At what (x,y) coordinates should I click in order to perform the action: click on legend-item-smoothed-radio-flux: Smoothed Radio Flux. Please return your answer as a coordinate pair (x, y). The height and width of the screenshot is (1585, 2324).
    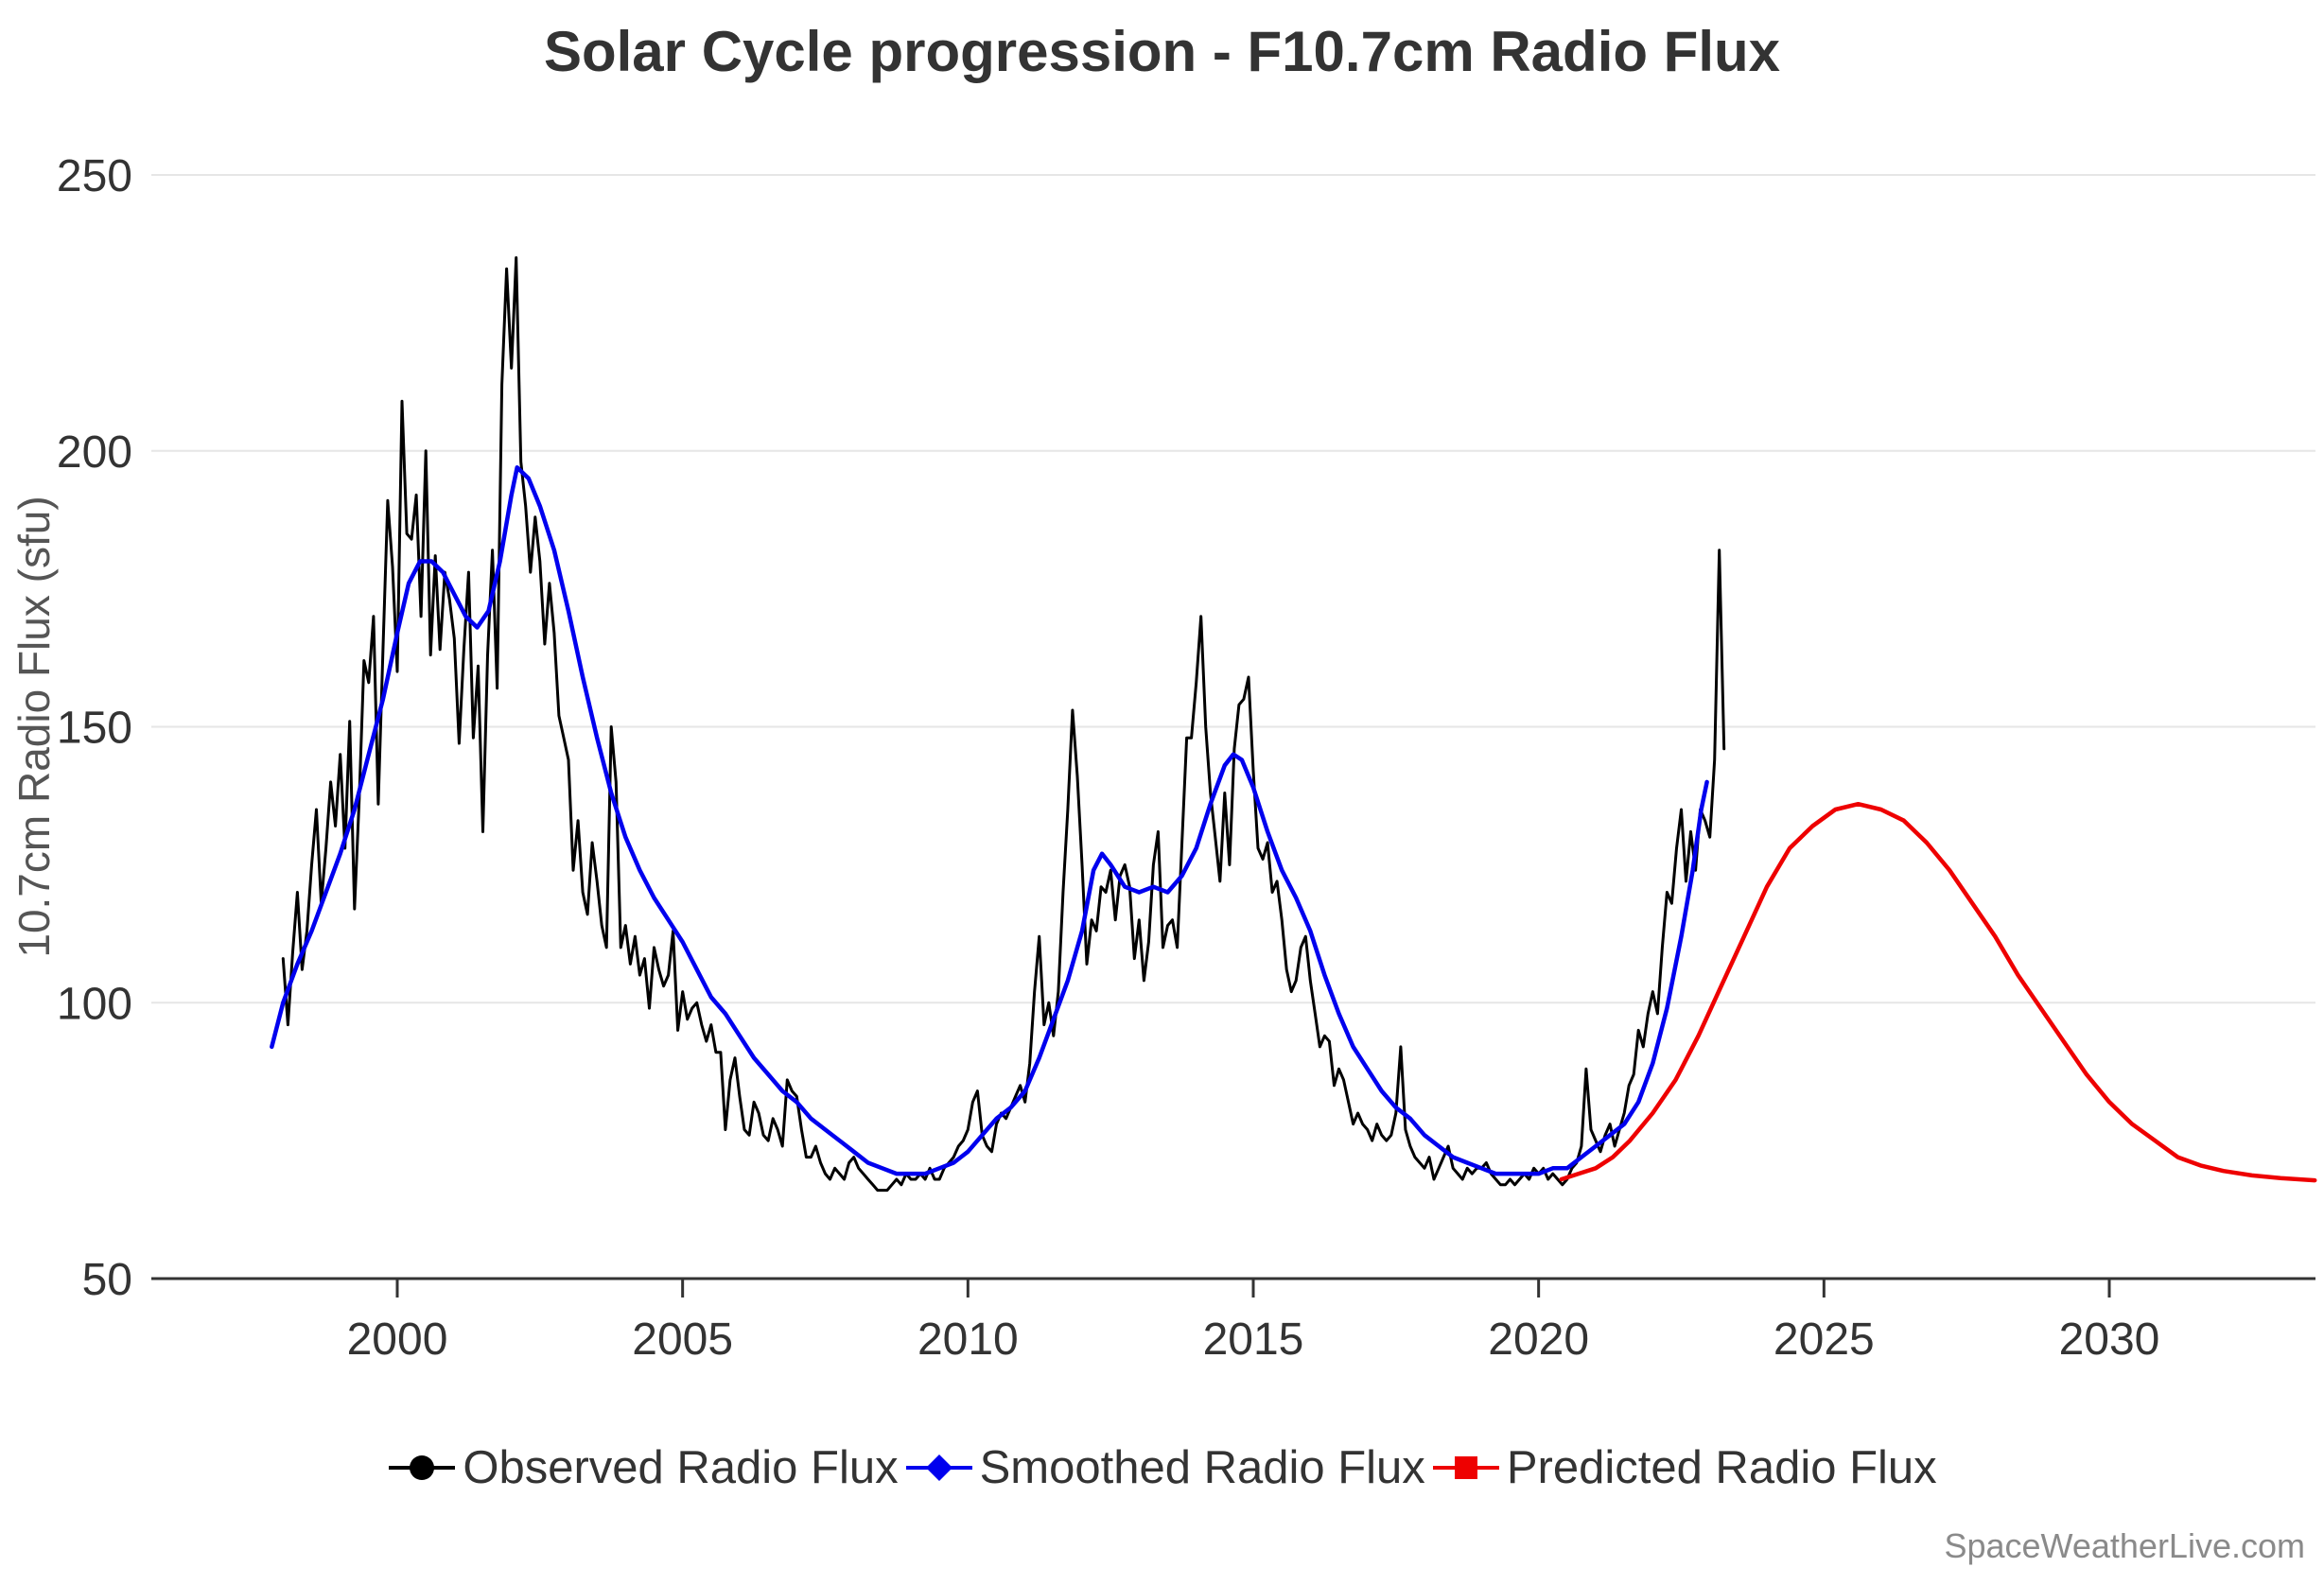
    Looking at the image, I should click on (1164, 1467).